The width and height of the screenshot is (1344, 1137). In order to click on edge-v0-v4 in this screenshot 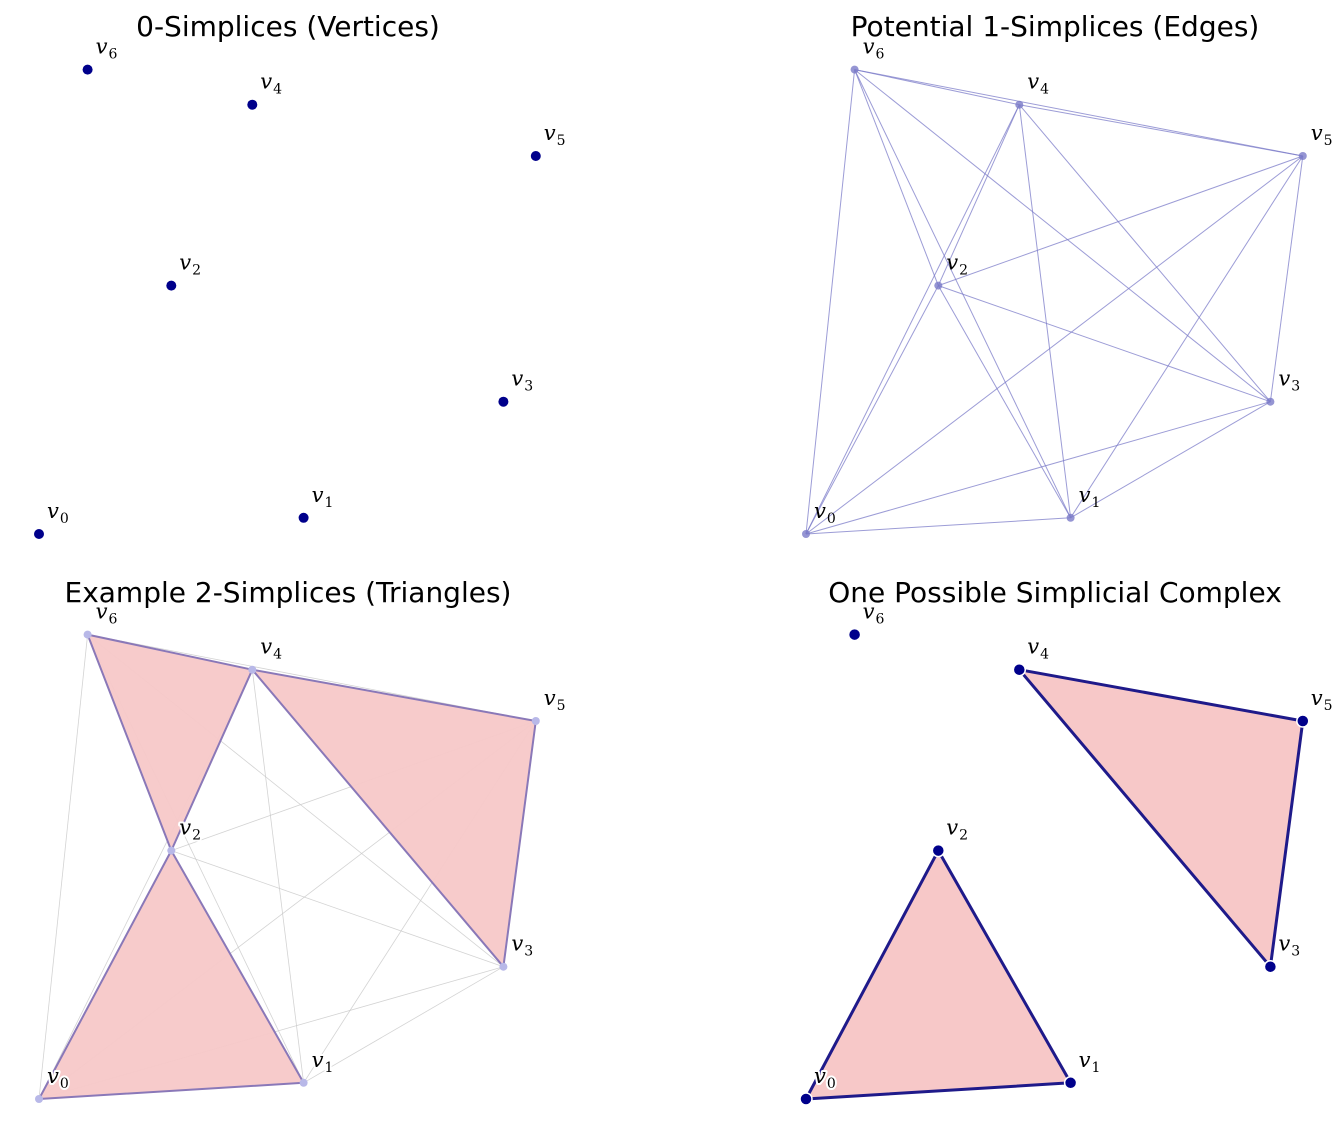, I will do `click(912, 319)`.